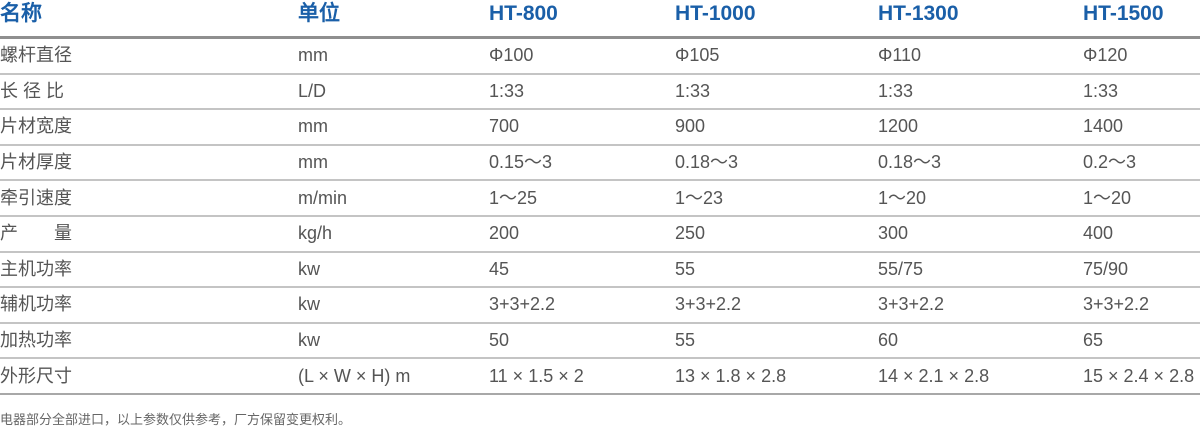 The image size is (1200, 428). Describe the element at coordinates (149, 56) in the screenshot. I see `row-label: 螺杆直径` at that location.